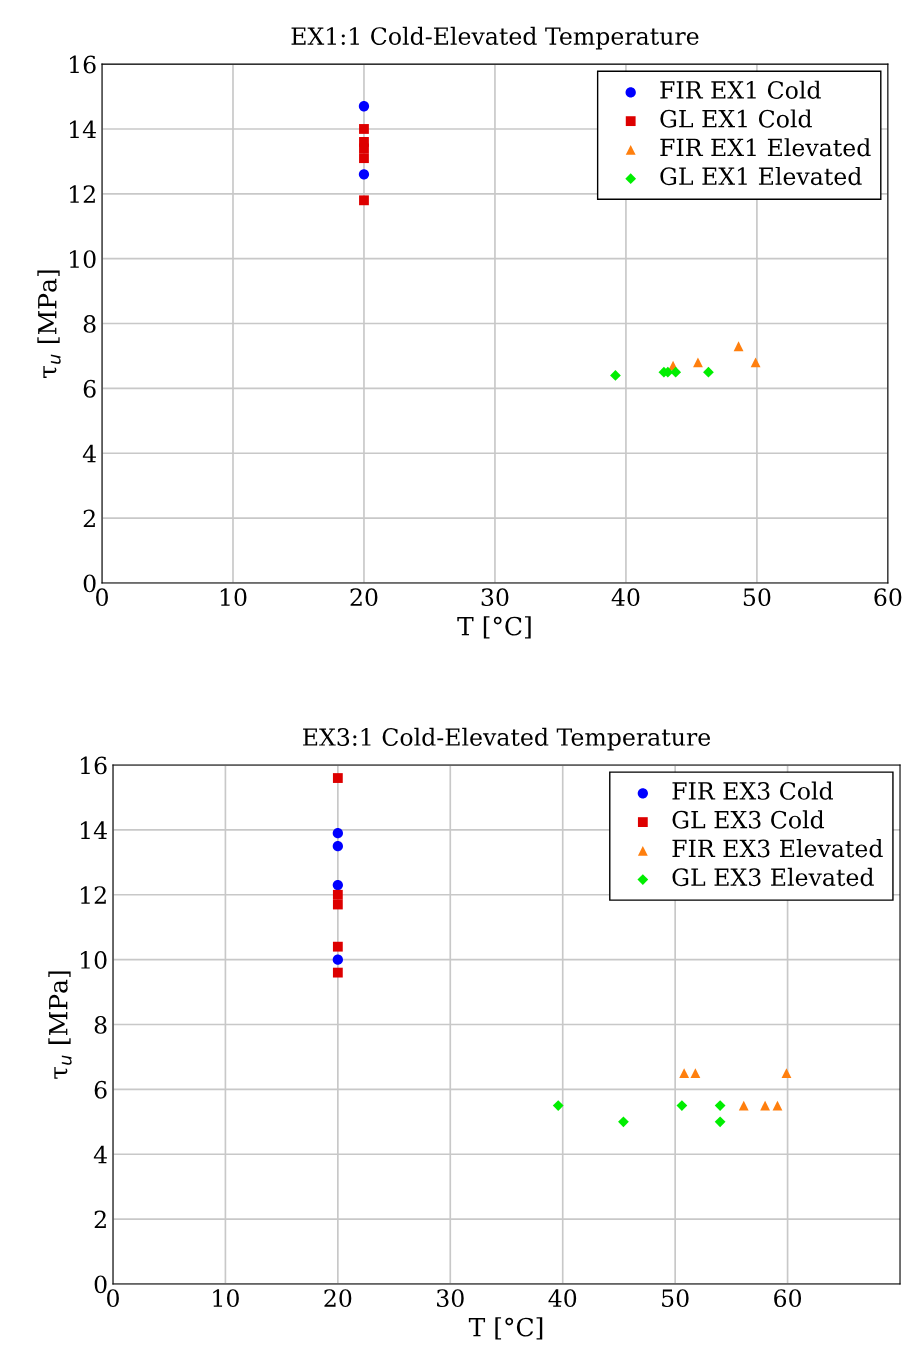 The image size is (906, 1364). What do you see at coordinates (773, 877) in the screenshot?
I see `legend-label: GL EX3 Elevated` at bounding box center [773, 877].